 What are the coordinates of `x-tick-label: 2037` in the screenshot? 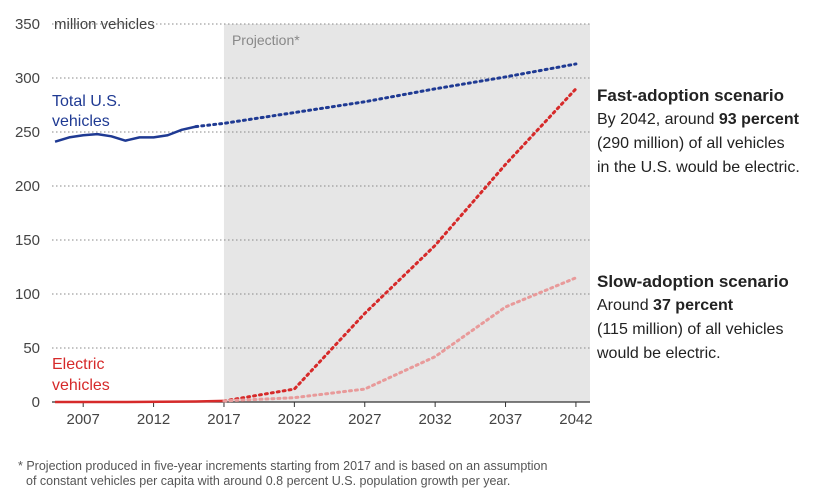 It's located at (505, 419).